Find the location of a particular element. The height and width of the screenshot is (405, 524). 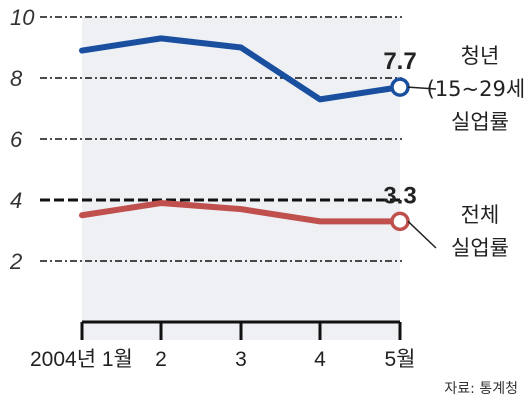

source-note: 자료: 통계청 is located at coordinates (481, 389).